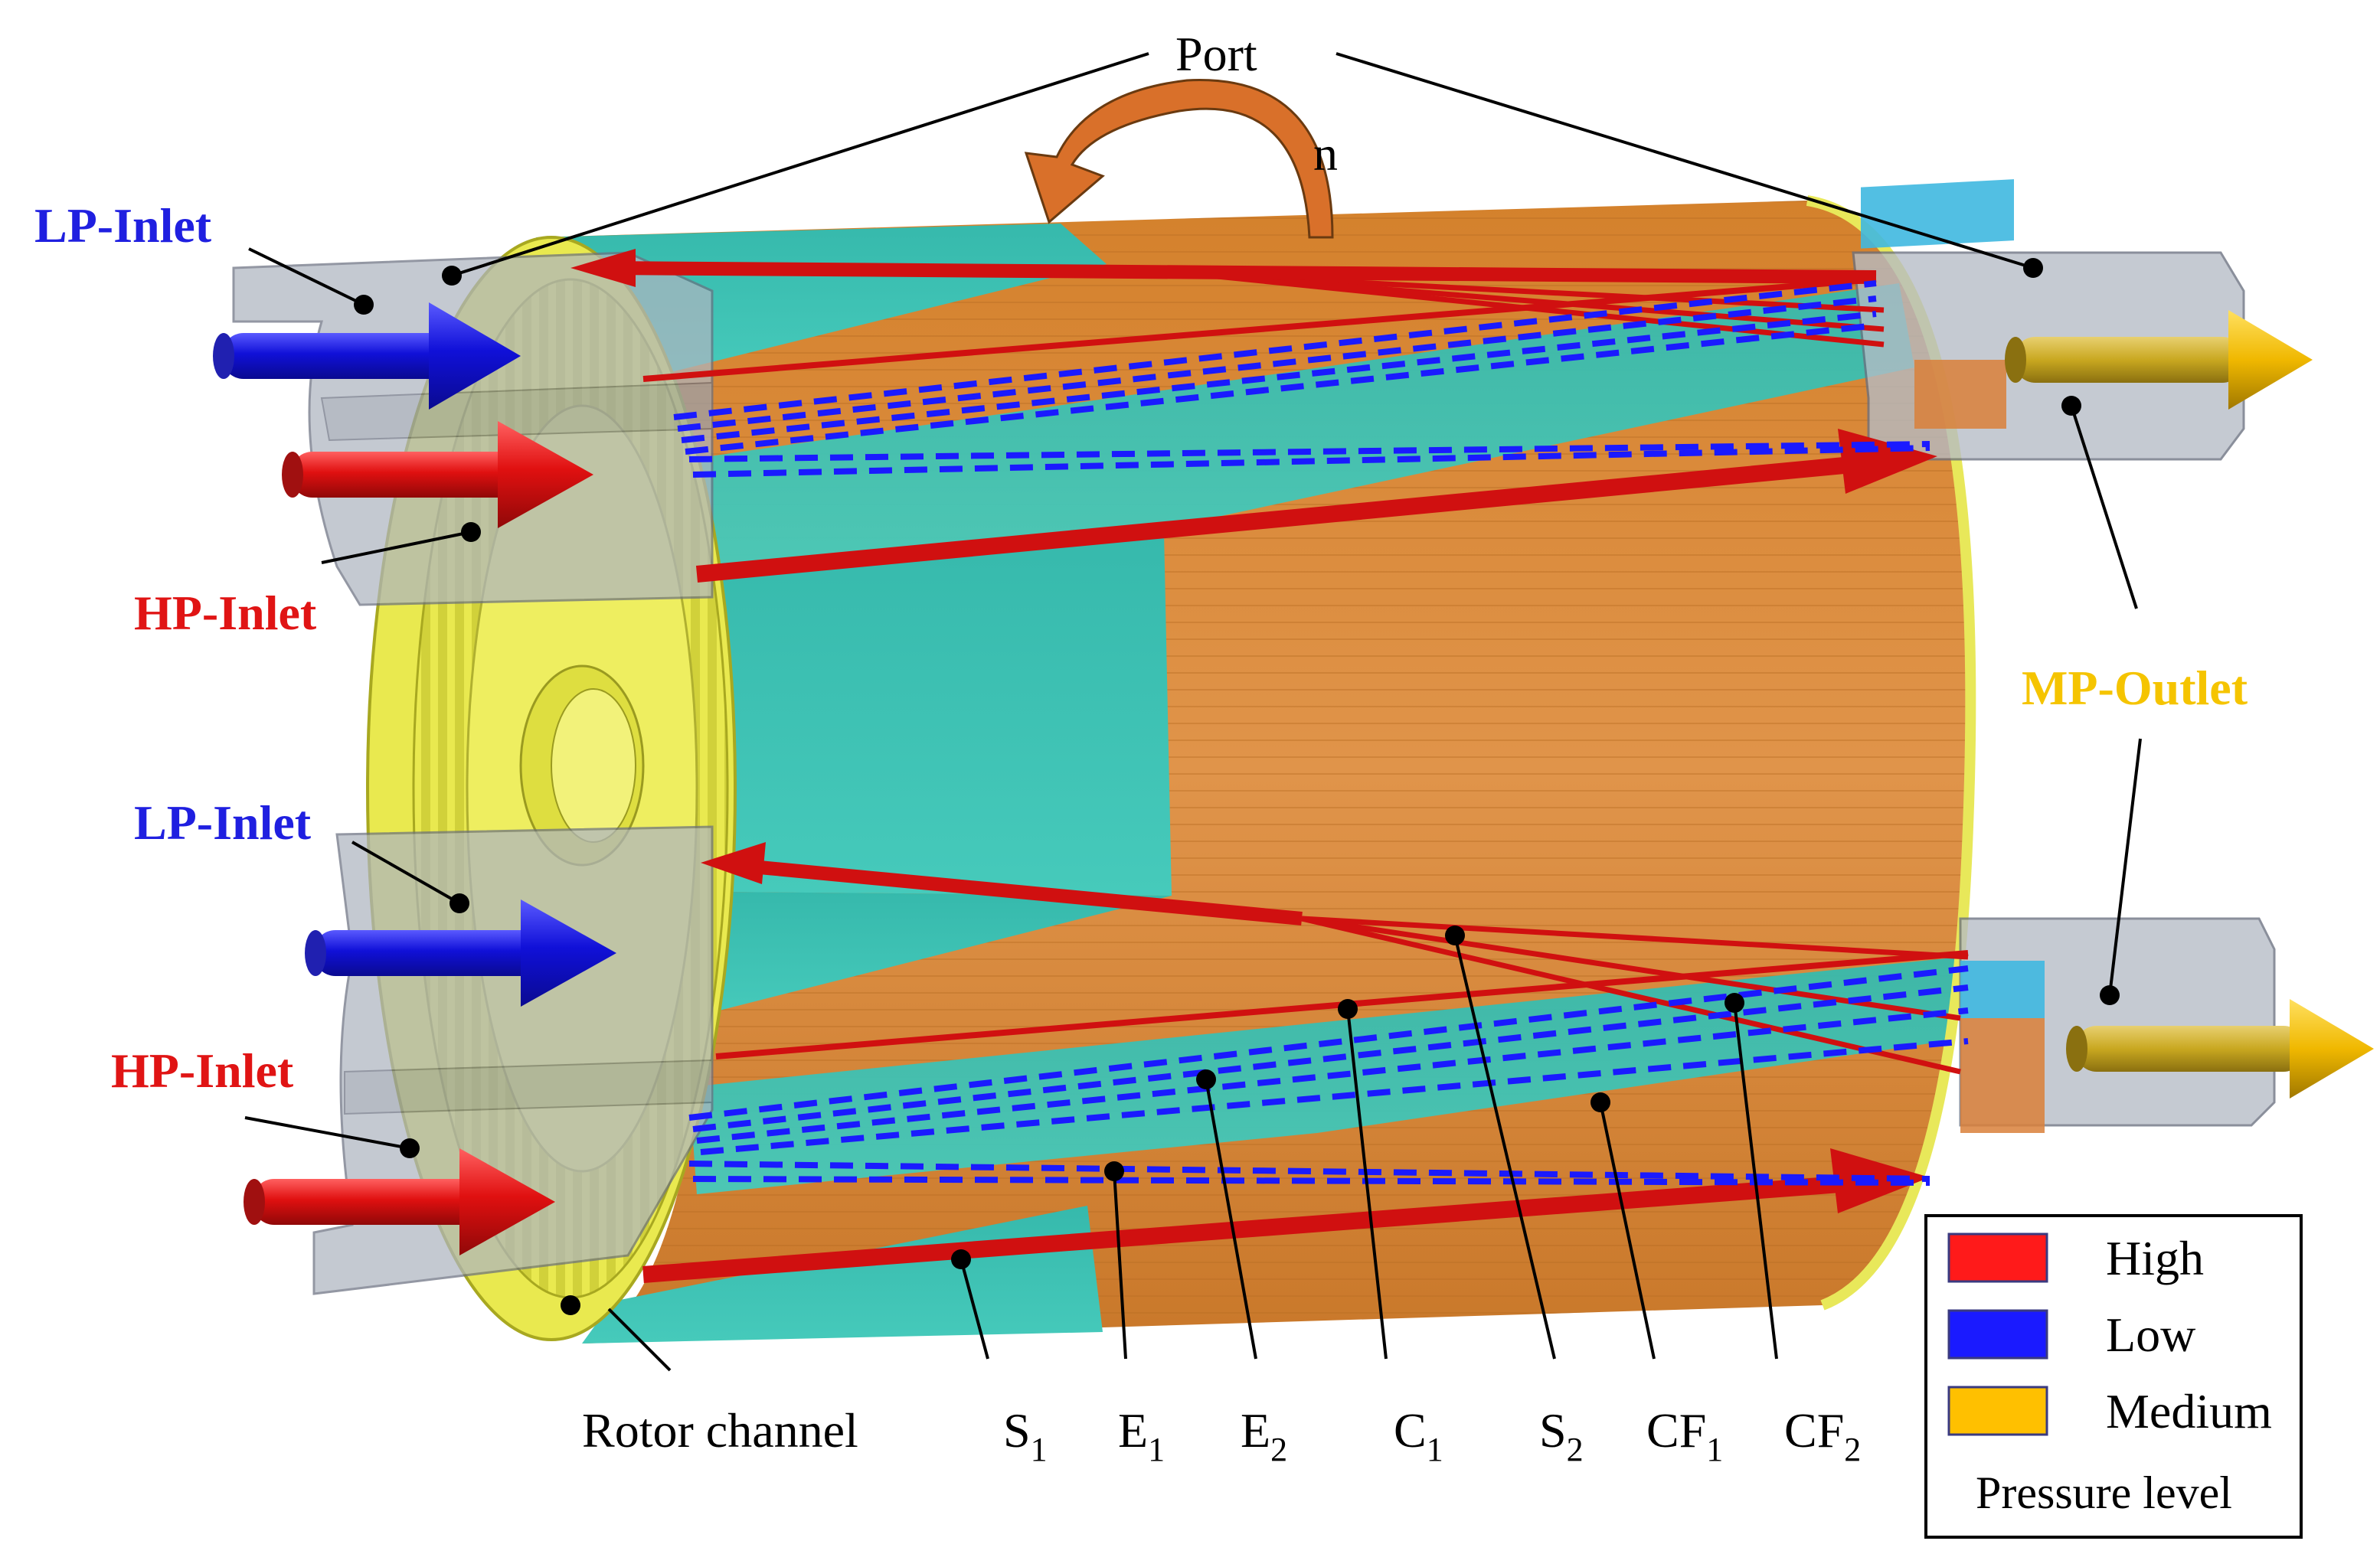 The image size is (2380, 1541). Describe the element at coordinates (1179, 159) in the screenshot. I see `rotation-arrow` at that location.